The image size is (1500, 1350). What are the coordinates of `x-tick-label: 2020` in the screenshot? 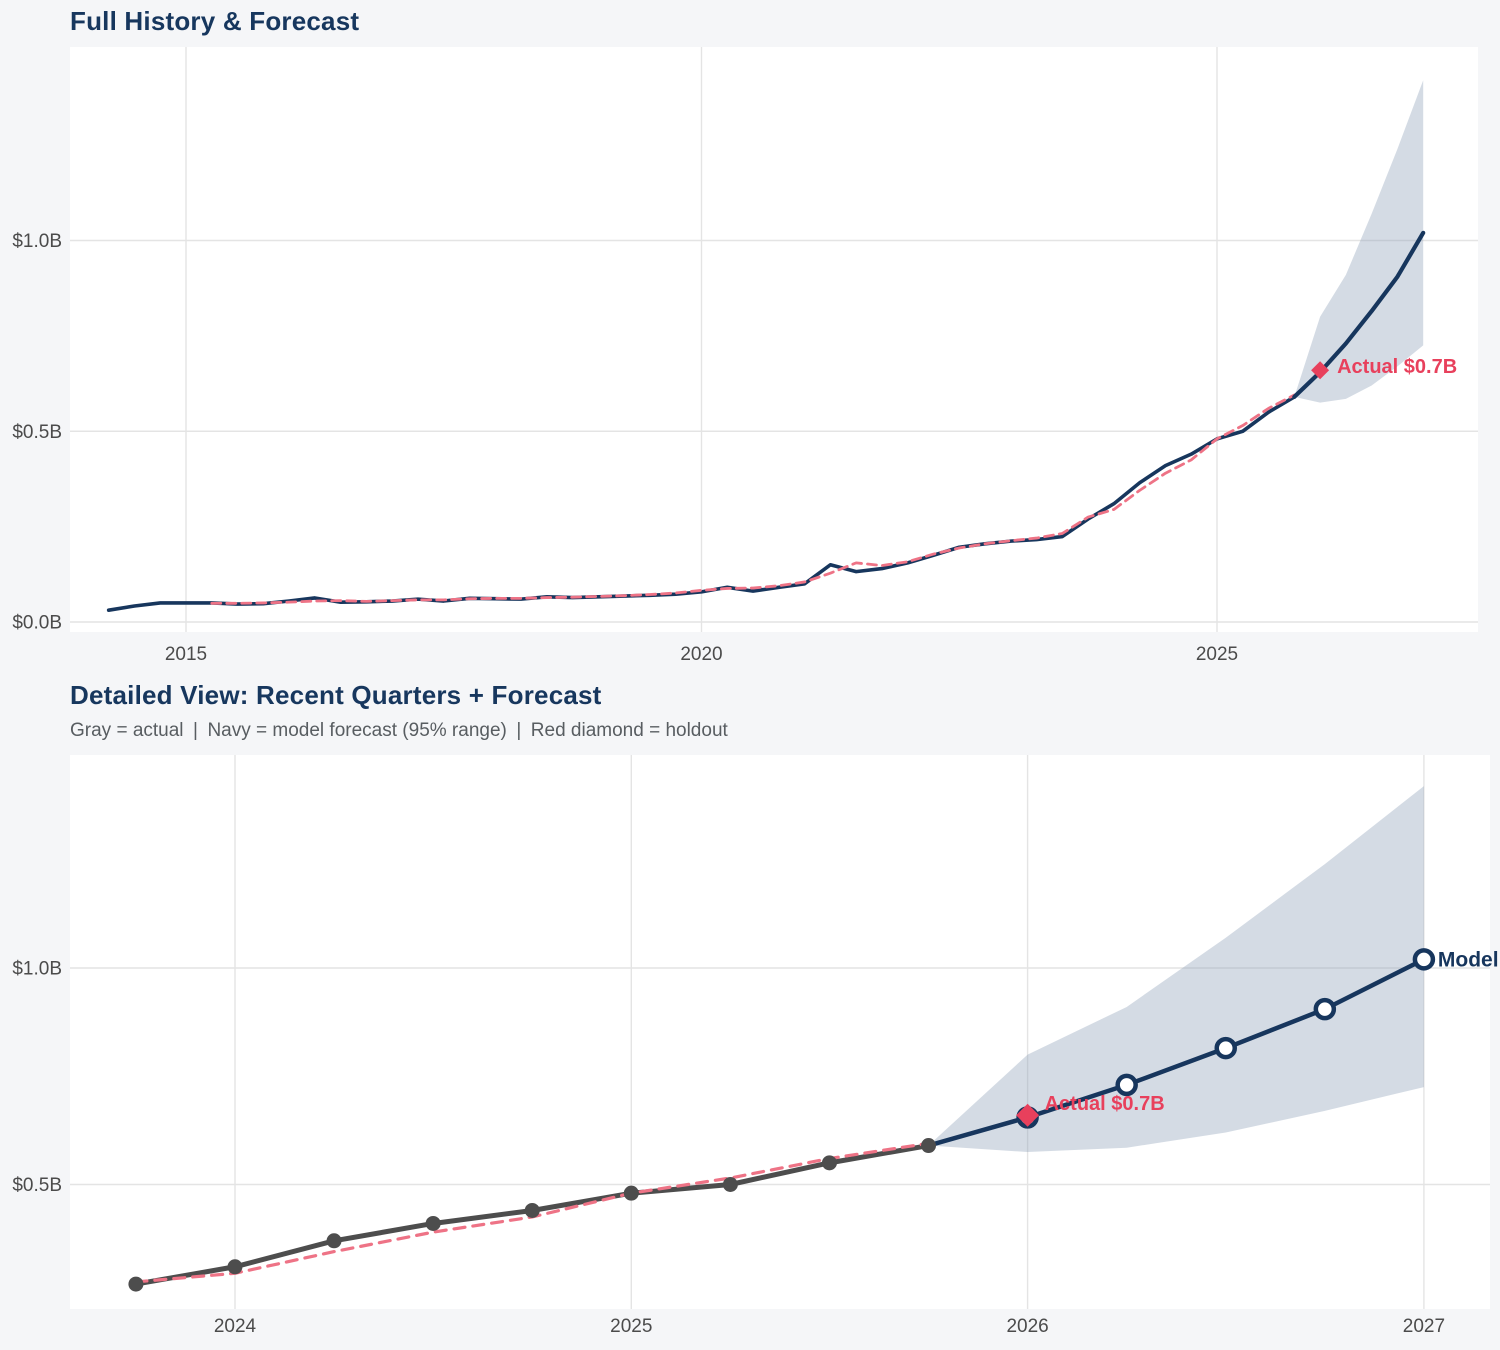 It's located at (701, 654).